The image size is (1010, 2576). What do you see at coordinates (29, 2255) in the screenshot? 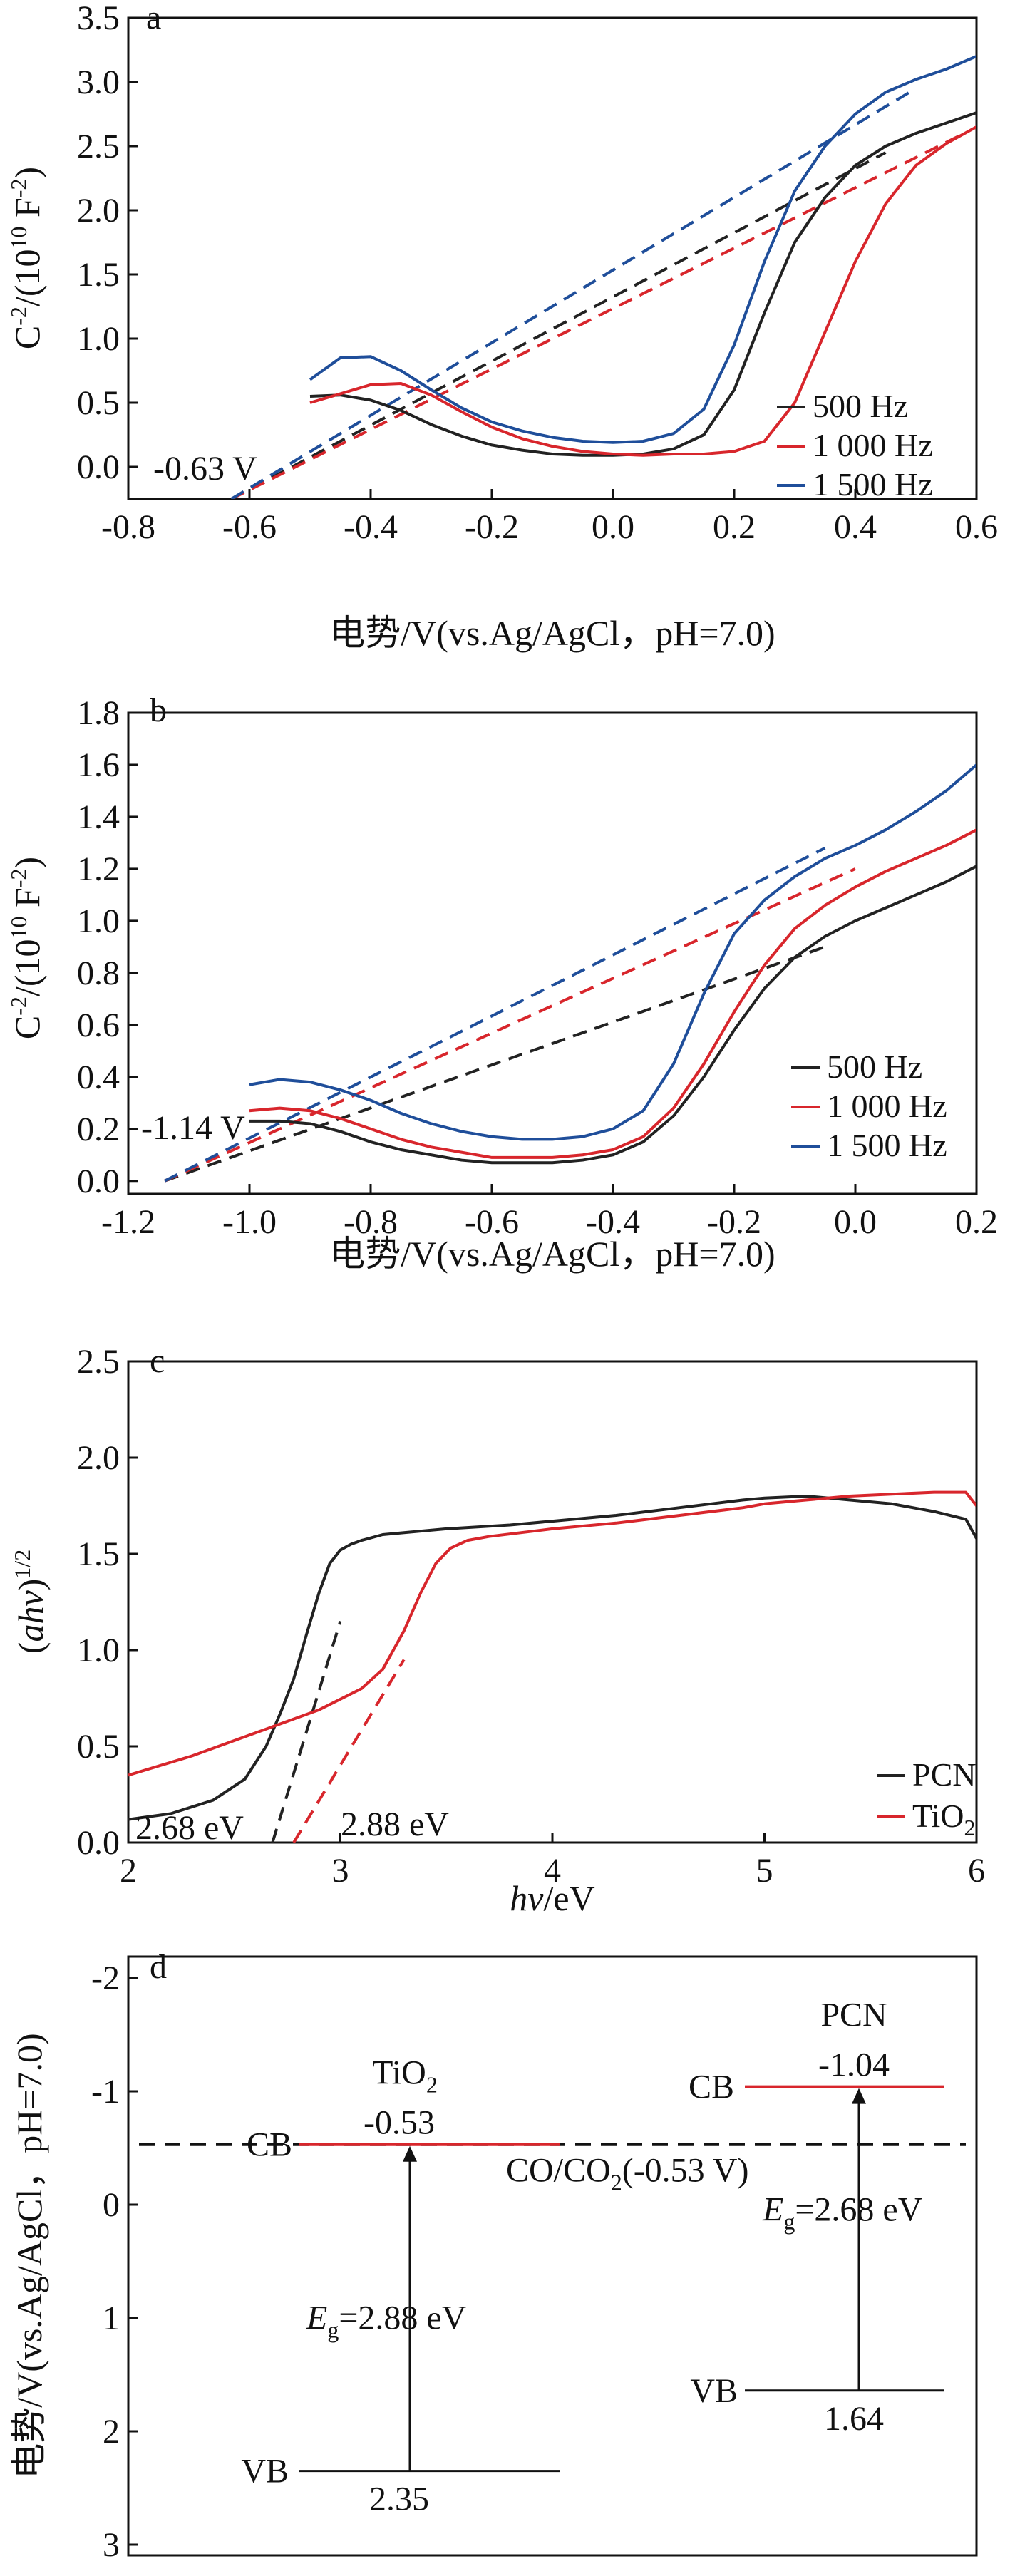
I see `y-axis-title-d: 电势/V(vs.Ag/AgCl，pH=7.0)` at bounding box center [29, 2255].